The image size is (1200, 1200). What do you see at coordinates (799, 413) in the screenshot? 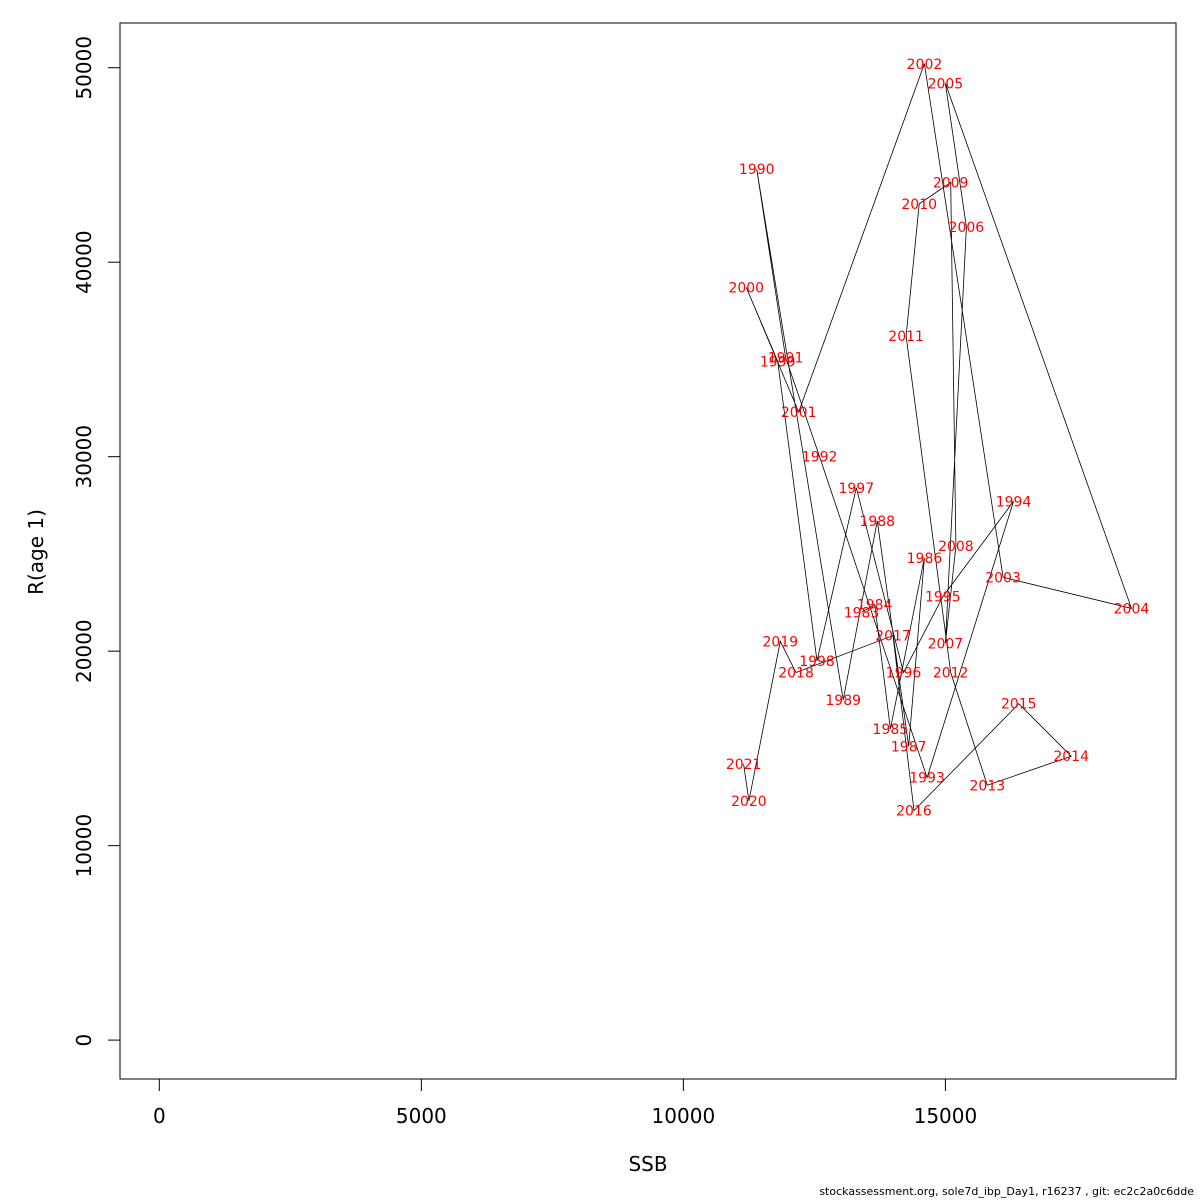
I see `point-label-2001: 2001` at bounding box center [799, 413].